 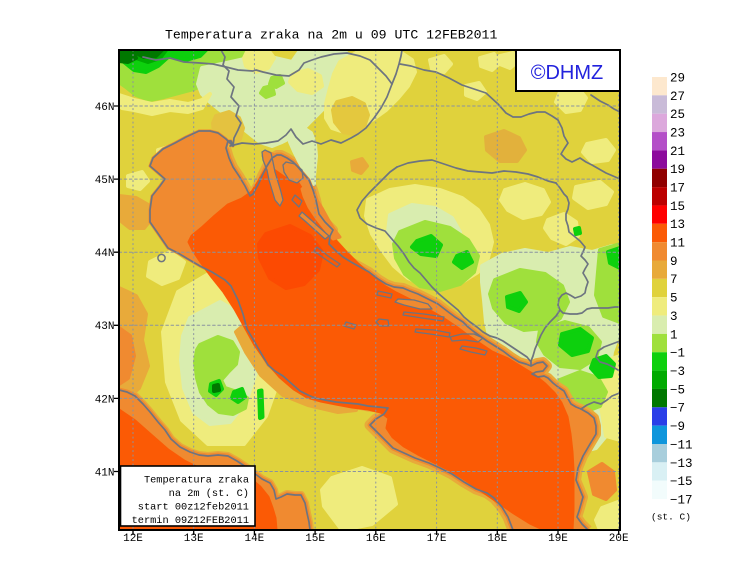 I want to click on svg-text: 17E, so click(x=437, y=539).